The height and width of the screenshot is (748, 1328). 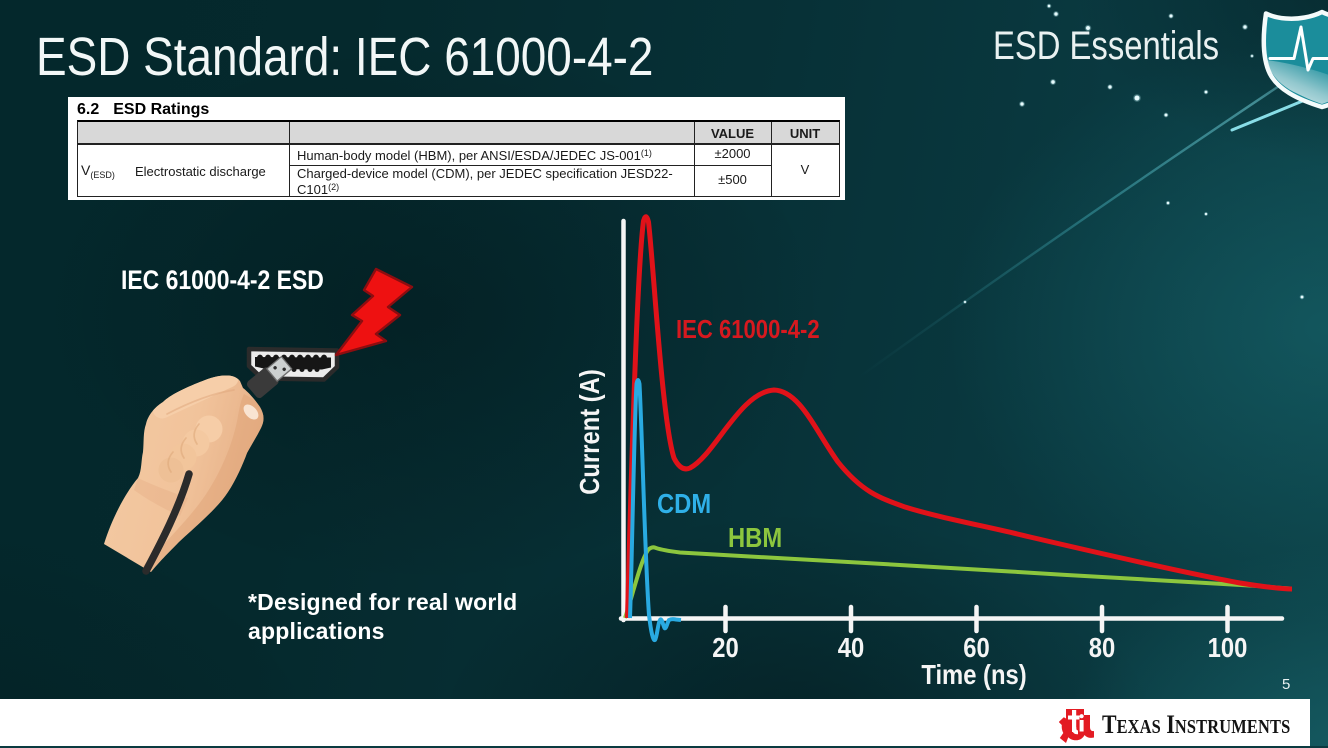 I want to click on svg-text: Time (ns), so click(x=973, y=674).